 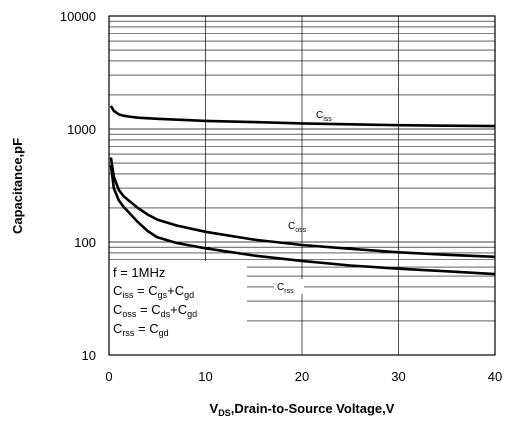 I want to click on ciss-equation: Ciss = Cgs+Cgd, so click(x=153, y=291).